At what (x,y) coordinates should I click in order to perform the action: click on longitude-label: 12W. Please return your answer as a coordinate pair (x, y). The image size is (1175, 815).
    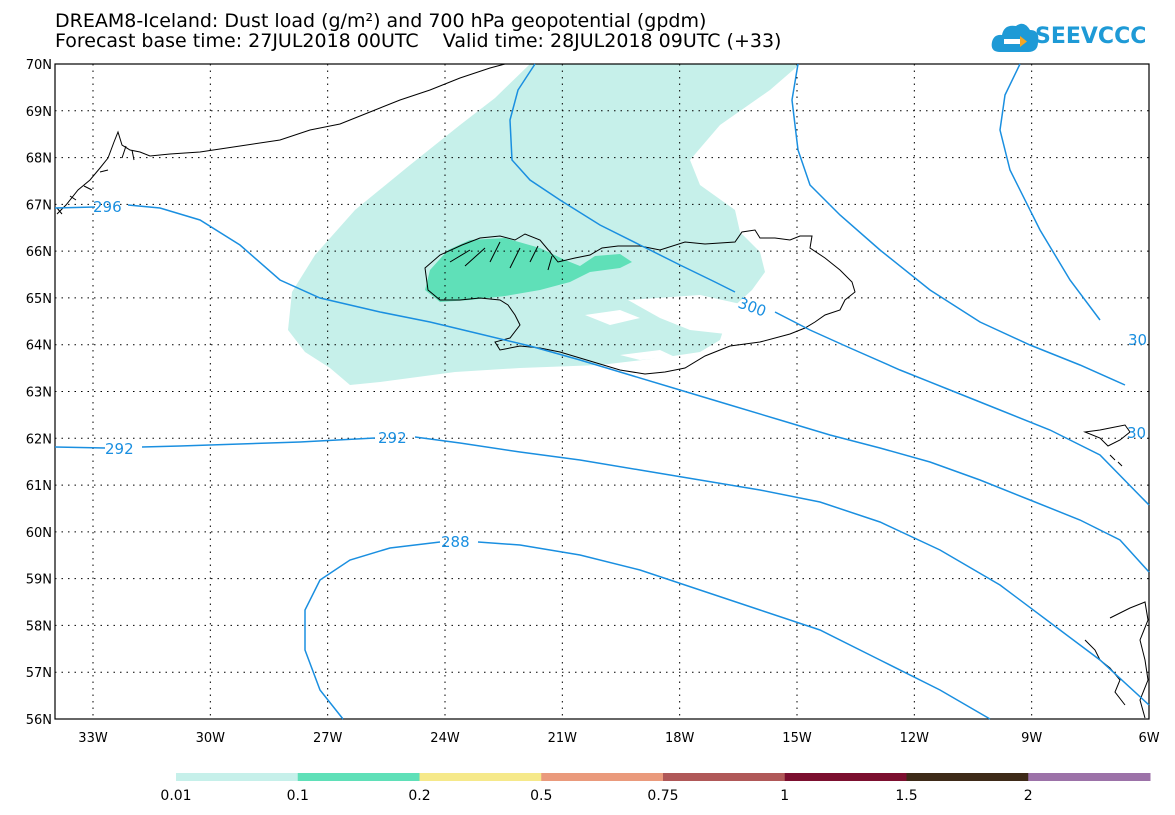
    Looking at the image, I should click on (915, 738).